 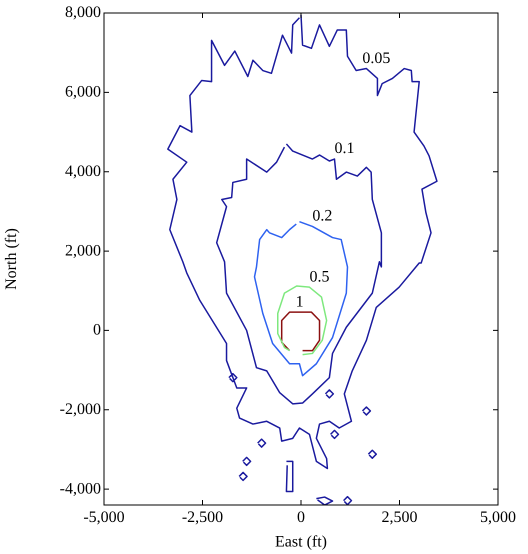 What do you see at coordinates (322, 216) in the screenshot?
I see `annotation: 0.2` at bounding box center [322, 216].